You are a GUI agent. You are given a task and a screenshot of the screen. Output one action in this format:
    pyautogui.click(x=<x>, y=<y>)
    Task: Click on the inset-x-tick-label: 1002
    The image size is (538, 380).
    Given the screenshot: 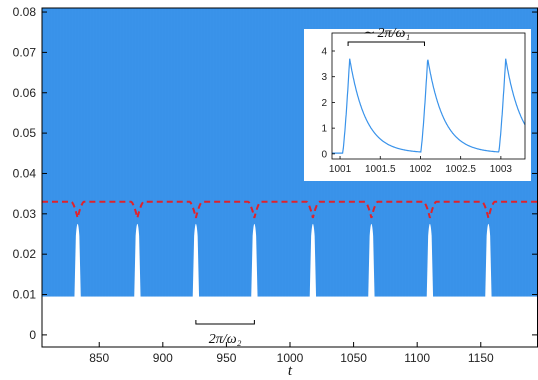 What is the action you would take?
    pyautogui.click(x=420, y=169)
    